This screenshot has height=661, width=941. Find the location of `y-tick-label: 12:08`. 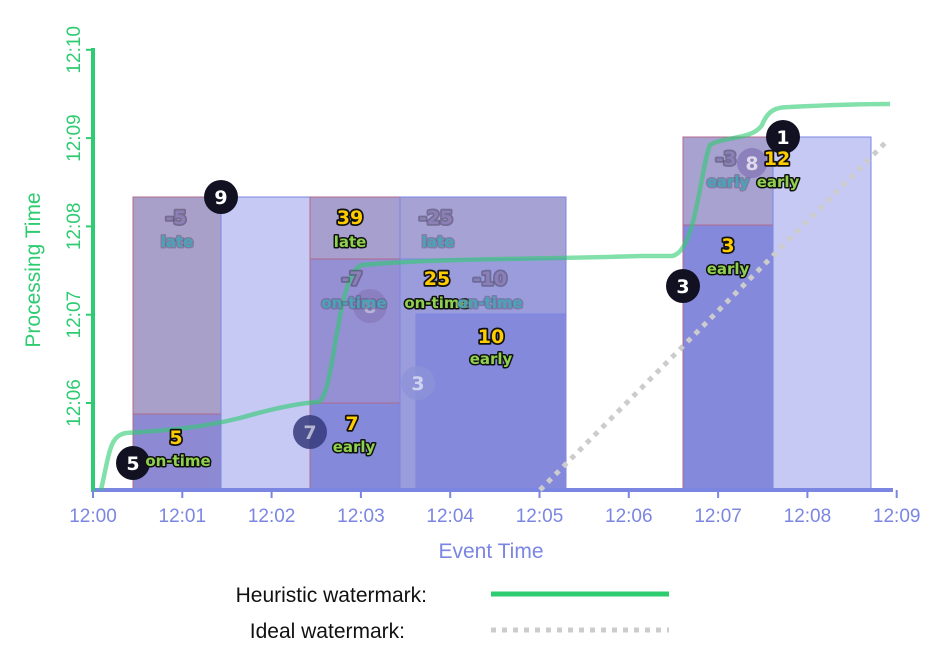

y-tick-label: 12:08 is located at coordinates (74, 227).